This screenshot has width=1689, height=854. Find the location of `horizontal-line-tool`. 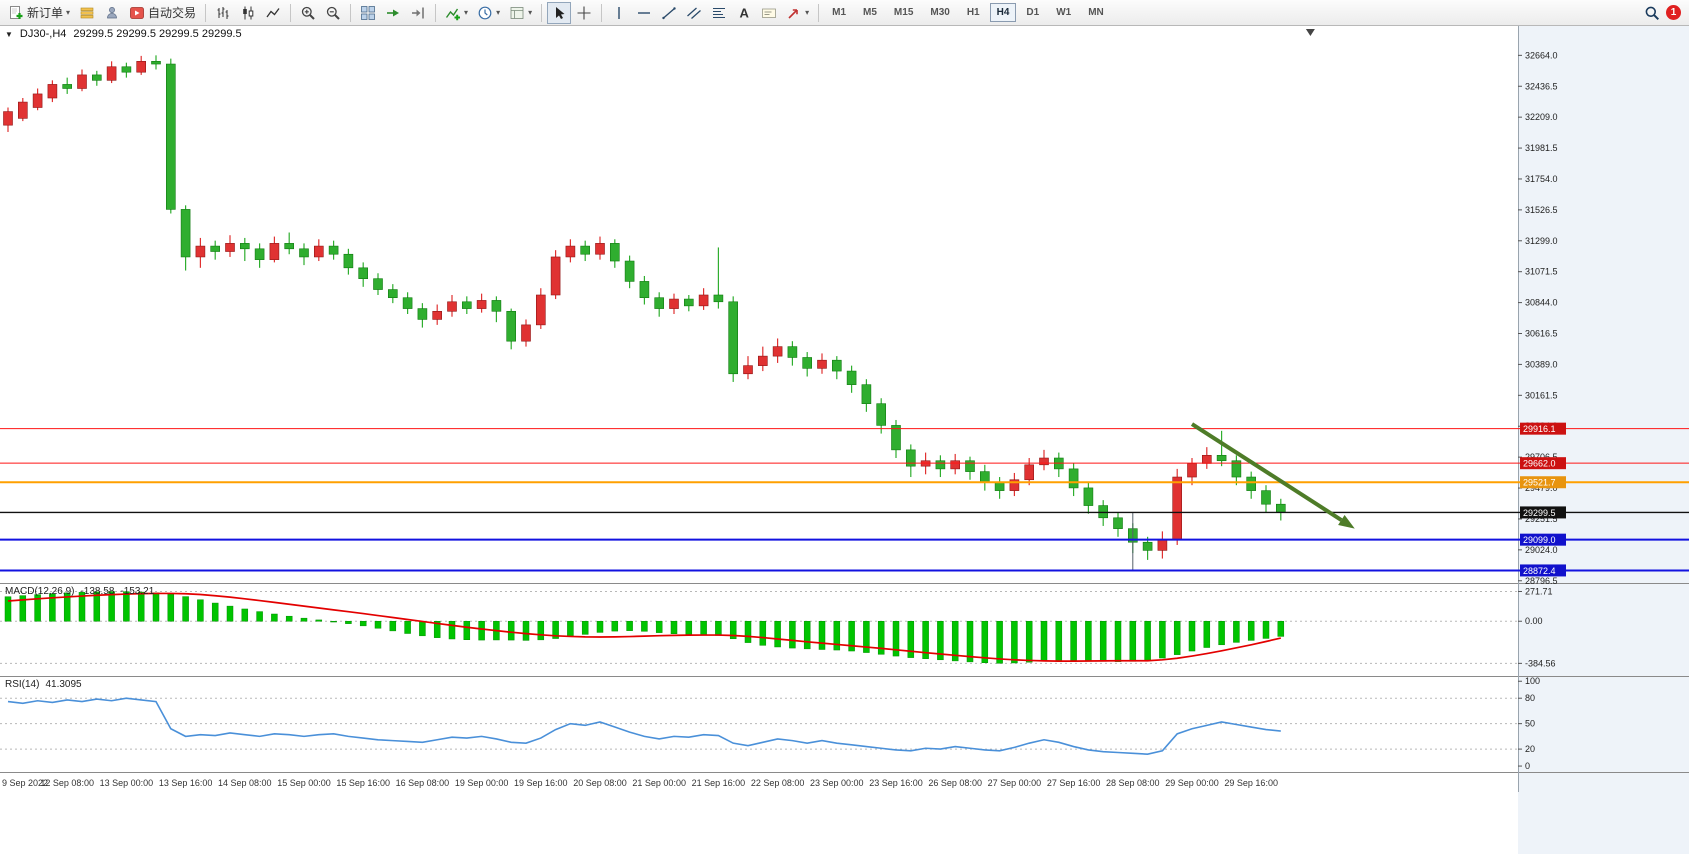

horizontal-line-tool is located at coordinates (644, 13).